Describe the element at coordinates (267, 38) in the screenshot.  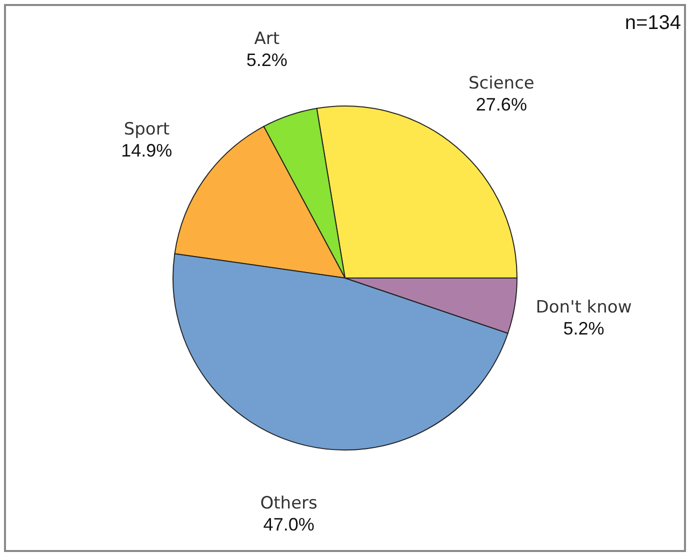
I see `slice-label: Art` at that location.